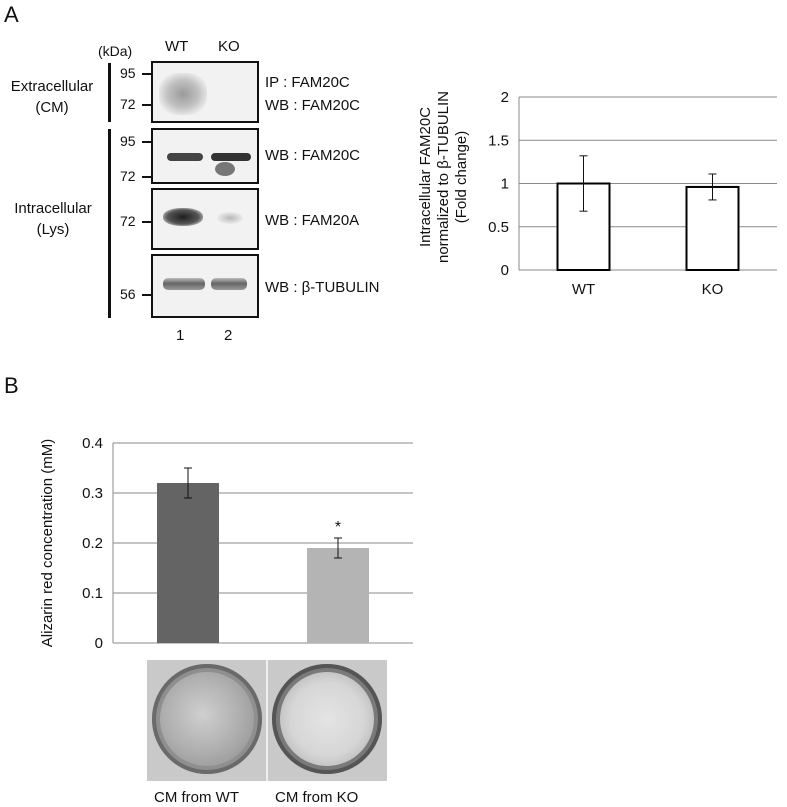 This screenshot has width=787, height=807. I want to click on label-wb-fam20a: WB : FAM20A, so click(312, 220).